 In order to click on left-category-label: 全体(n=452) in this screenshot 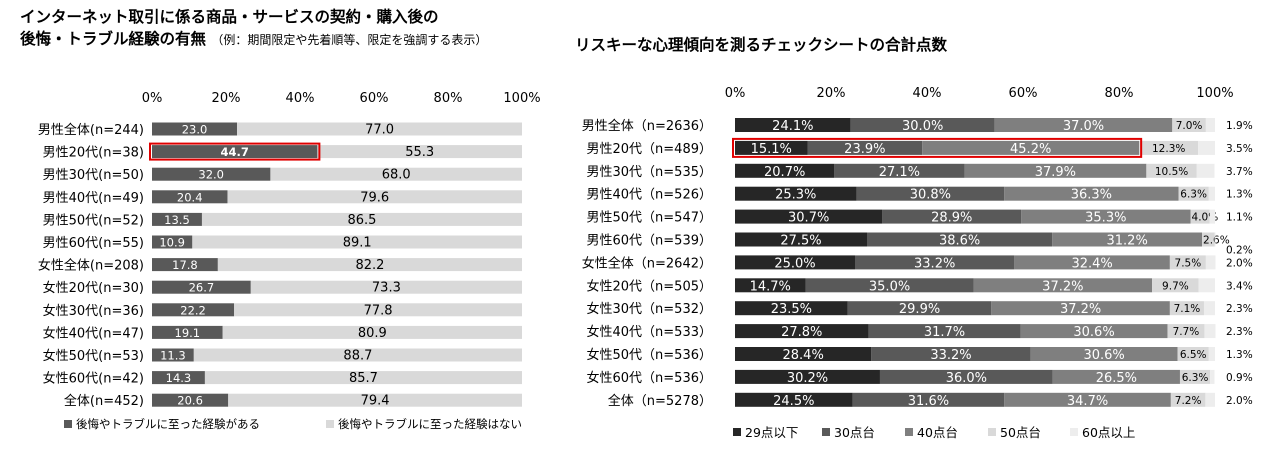, I will do `click(104, 401)`.